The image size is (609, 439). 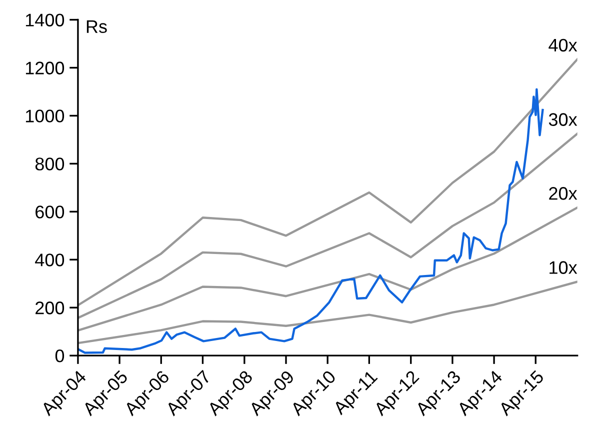 What do you see at coordinates (59, 356) in the screenshot?
I see `y-tick-label: 0` at bounding box center [59, 356].